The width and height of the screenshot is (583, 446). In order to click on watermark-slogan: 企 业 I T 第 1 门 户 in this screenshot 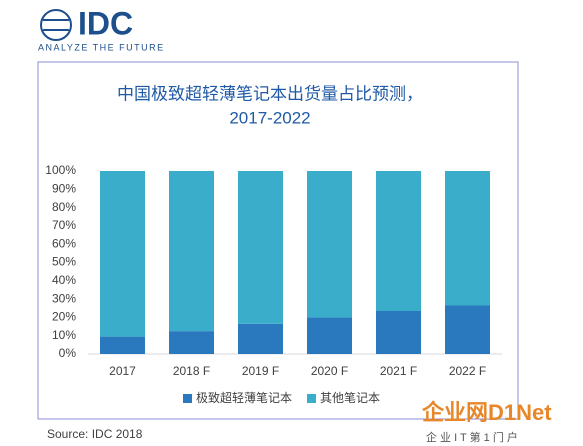, I will do `click(472, 437)`.